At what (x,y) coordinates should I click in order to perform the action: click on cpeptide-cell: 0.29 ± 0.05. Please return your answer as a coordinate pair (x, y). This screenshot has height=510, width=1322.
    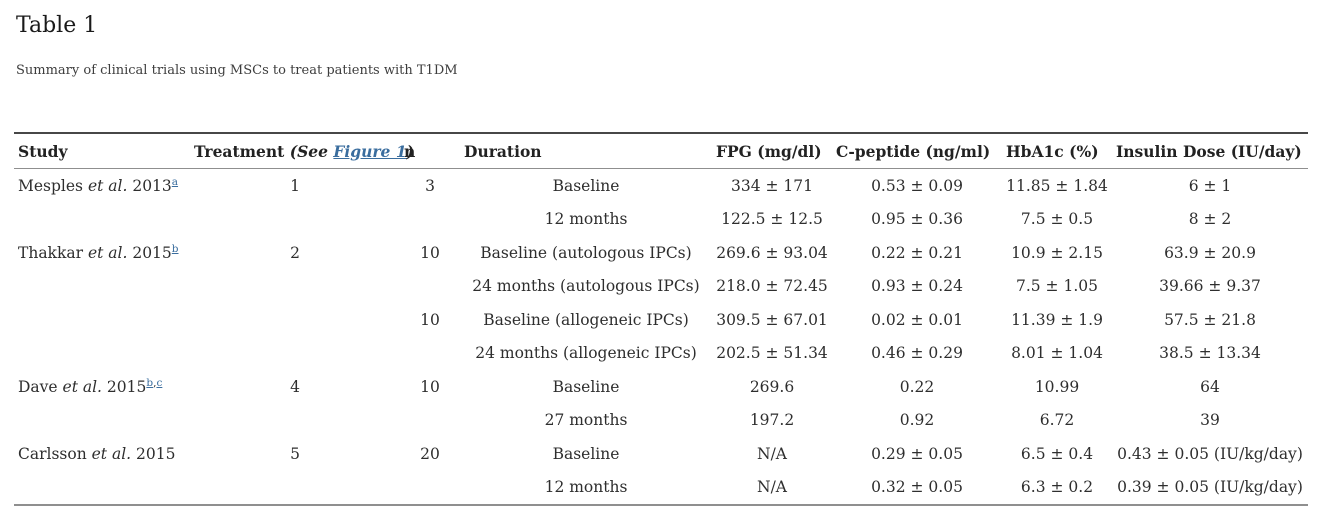
    Looking at the image, I should click on (917, 453).